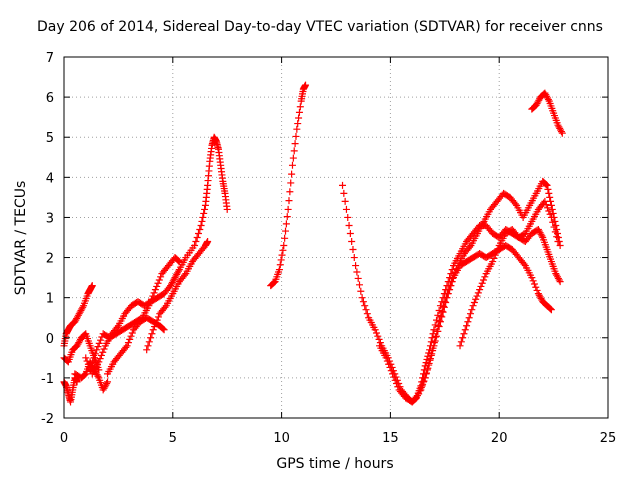  What do you see at coordinates (50, 218) in the screenshot?
I see `y-tick-label: 3` at bounding box center [50, 218].